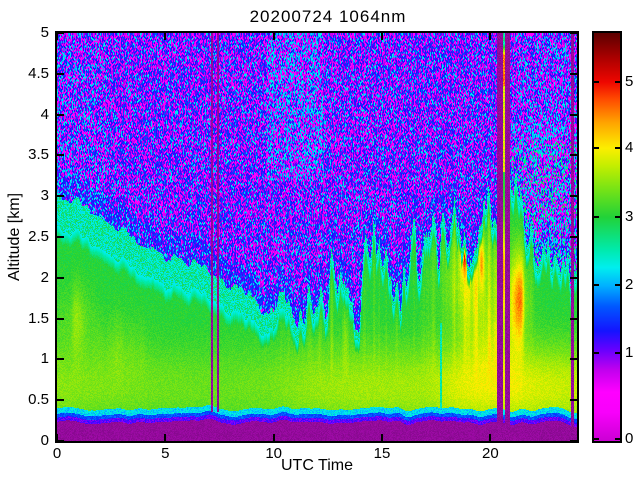 The width and height of the screenshot is (640, 480). I want to click on y-tick-label: 2, so click(44, 277).